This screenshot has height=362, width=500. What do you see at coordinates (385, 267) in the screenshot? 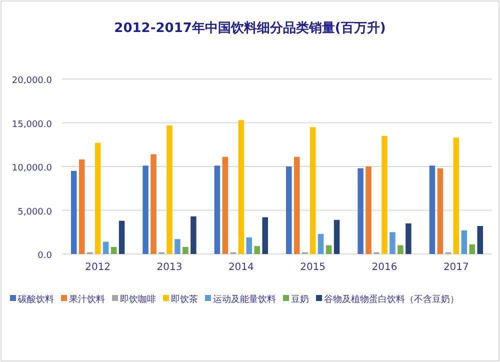
I see `x-tick-label: 2016` at bounding box center [385, 267].